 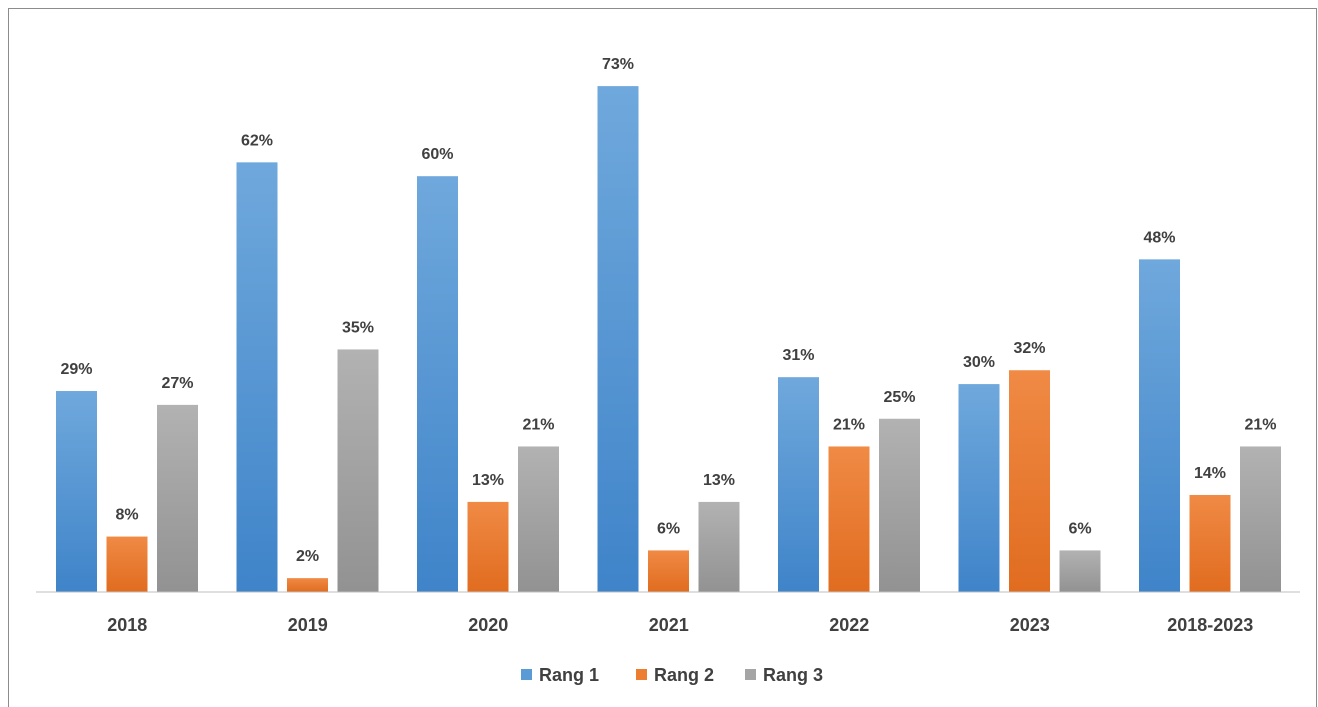 What do you see at coordinates (1029, 348) in the screenshot?
I see `data-label: 32%` at bounding box center [1029, 348].